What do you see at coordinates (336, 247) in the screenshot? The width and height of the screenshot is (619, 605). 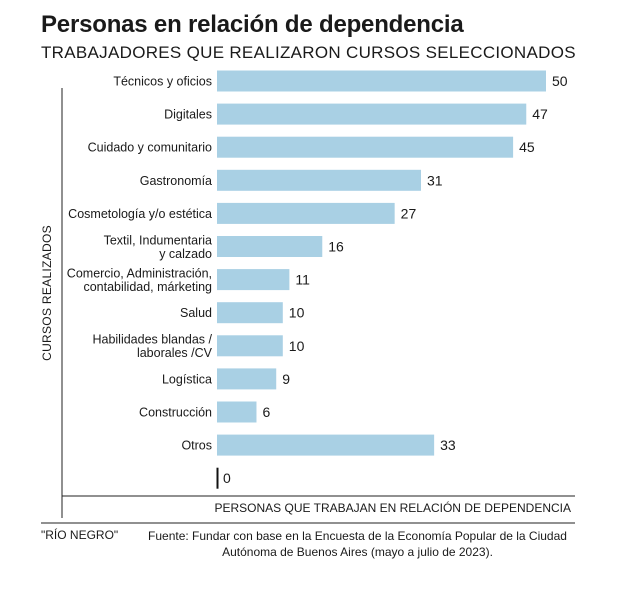 I see `data-label: 16` at bounding box center [336, 247].